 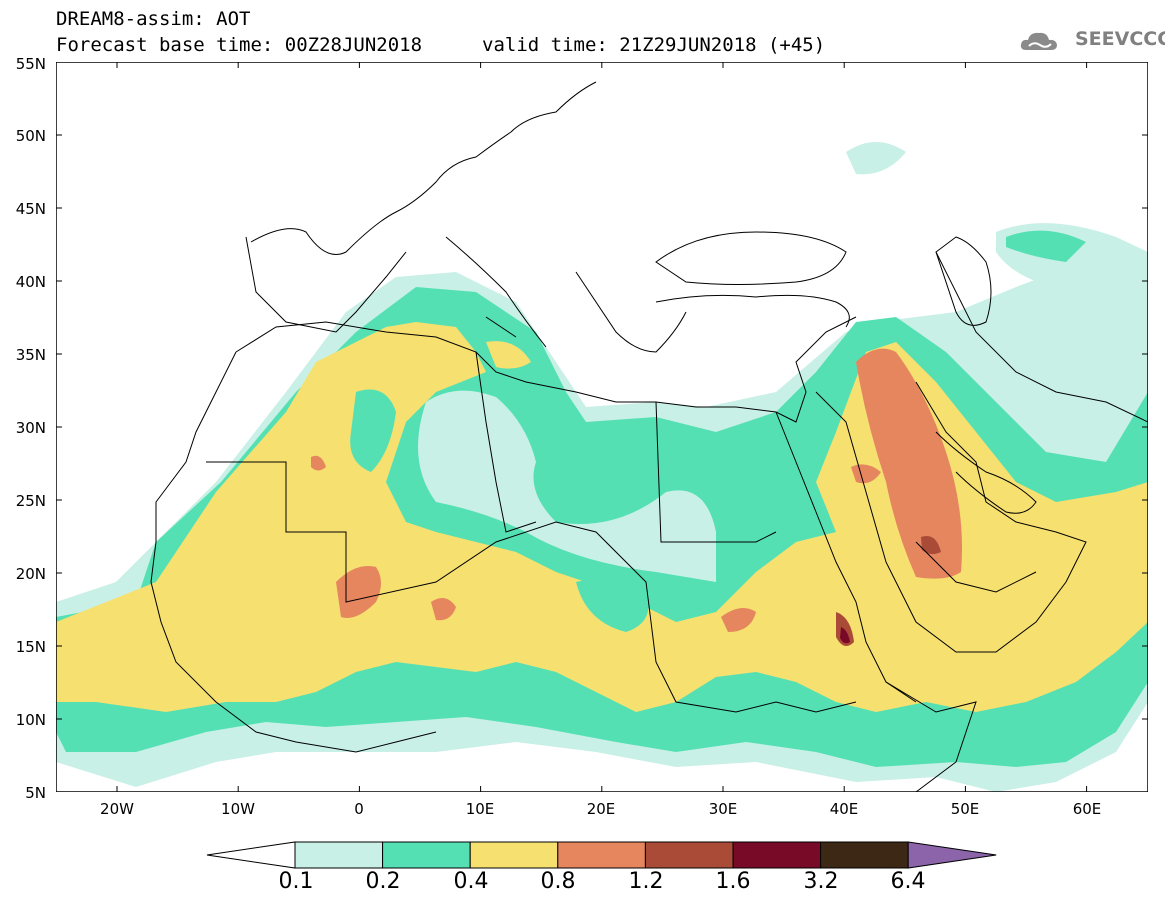 I want to click on colorbar-label-0.4: 0.4, so click(x=471, y=881).